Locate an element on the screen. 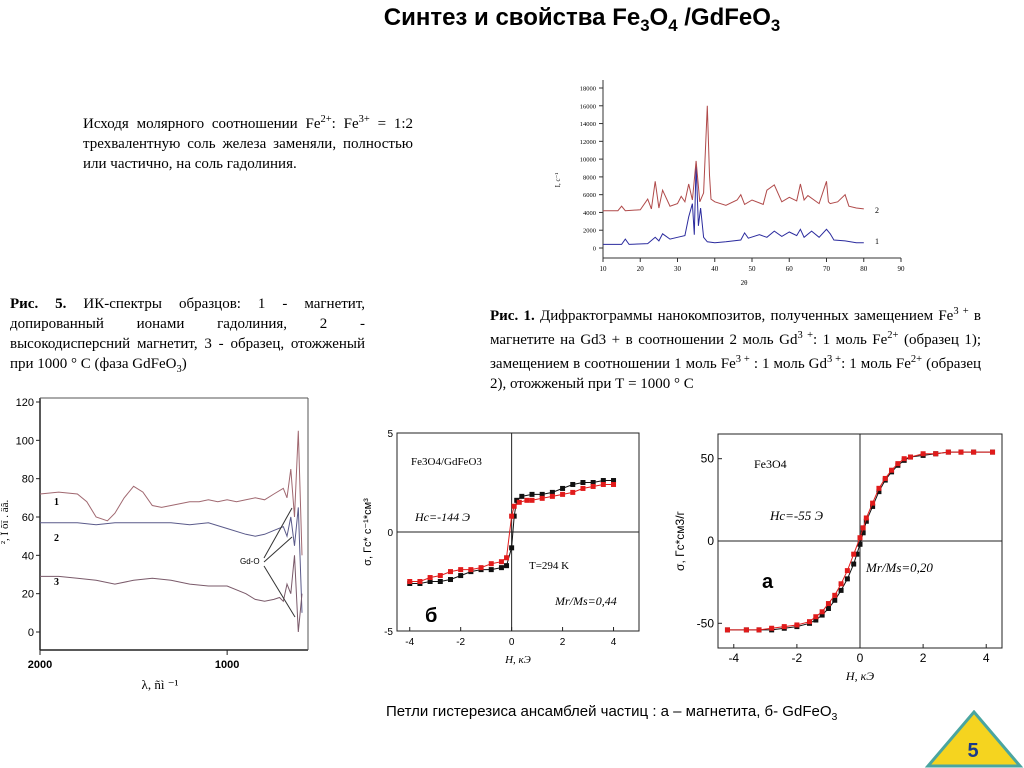 The height and width of the screenshot is (768, 1024). y-axis-label: ², Ï õï . äâ. is located at coordinates (5, 521).